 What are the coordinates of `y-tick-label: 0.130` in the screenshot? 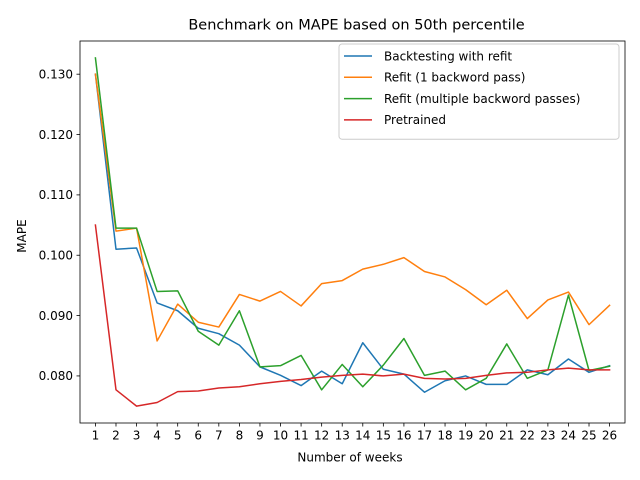 It's located at (56, 74).